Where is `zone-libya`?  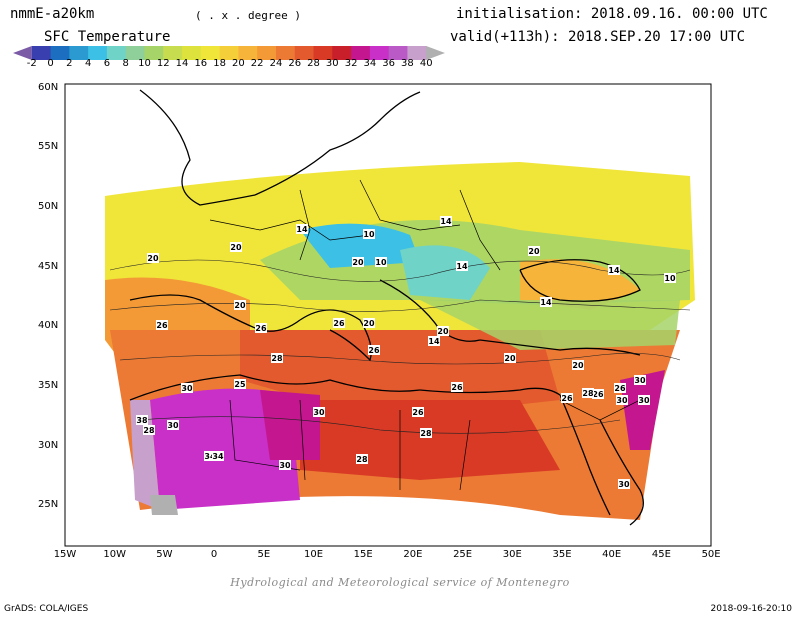 zone-libya is located at coordinates (430, 440).